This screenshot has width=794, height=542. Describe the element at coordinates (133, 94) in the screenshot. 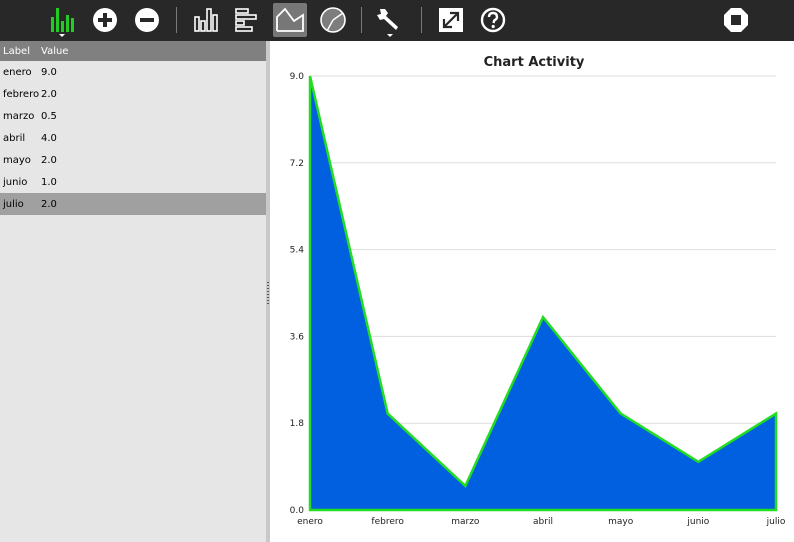

I see `table-row: febrero 2.0` at that location.